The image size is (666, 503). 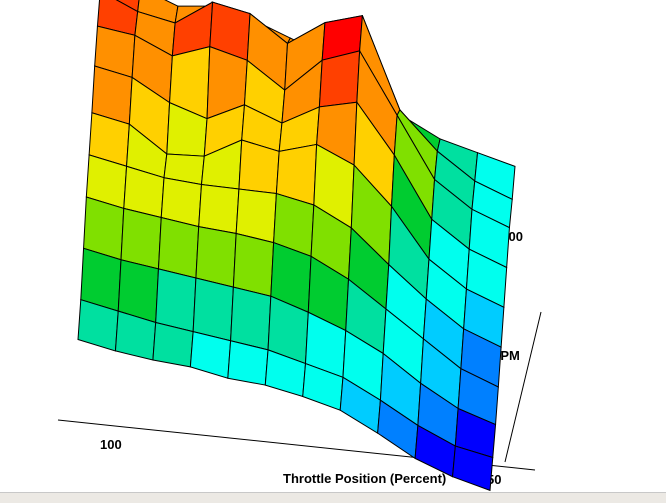 I want to click on x-axis-title: Throttle Position (Percent), so click(x=364, y=478).